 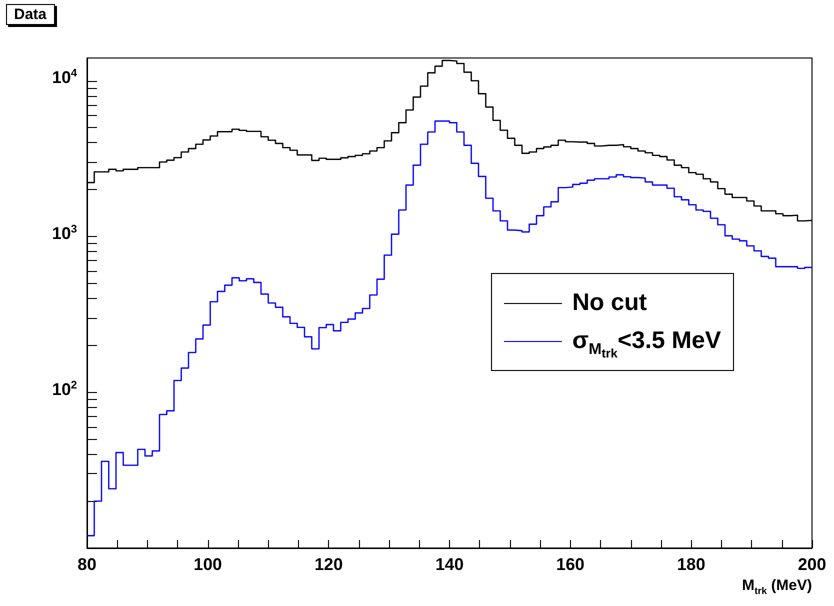 I want to click on x-tick-label: 120, so click(x=328, y=564).